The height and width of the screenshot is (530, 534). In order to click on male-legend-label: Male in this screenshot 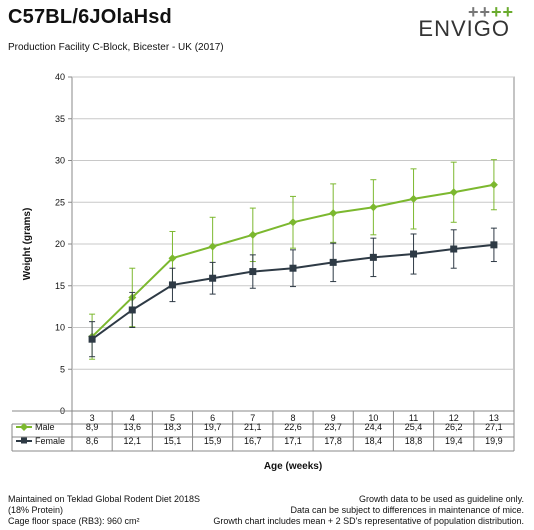, I will do `click(45, 427)`.